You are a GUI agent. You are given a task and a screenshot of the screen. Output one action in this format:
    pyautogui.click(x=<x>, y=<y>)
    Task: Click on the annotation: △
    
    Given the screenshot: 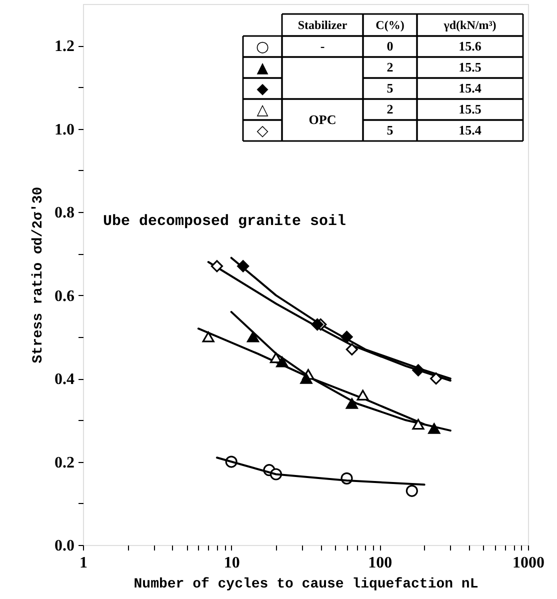 What is the action you would take?
    pyautogui.click(x=262, y=109)
    